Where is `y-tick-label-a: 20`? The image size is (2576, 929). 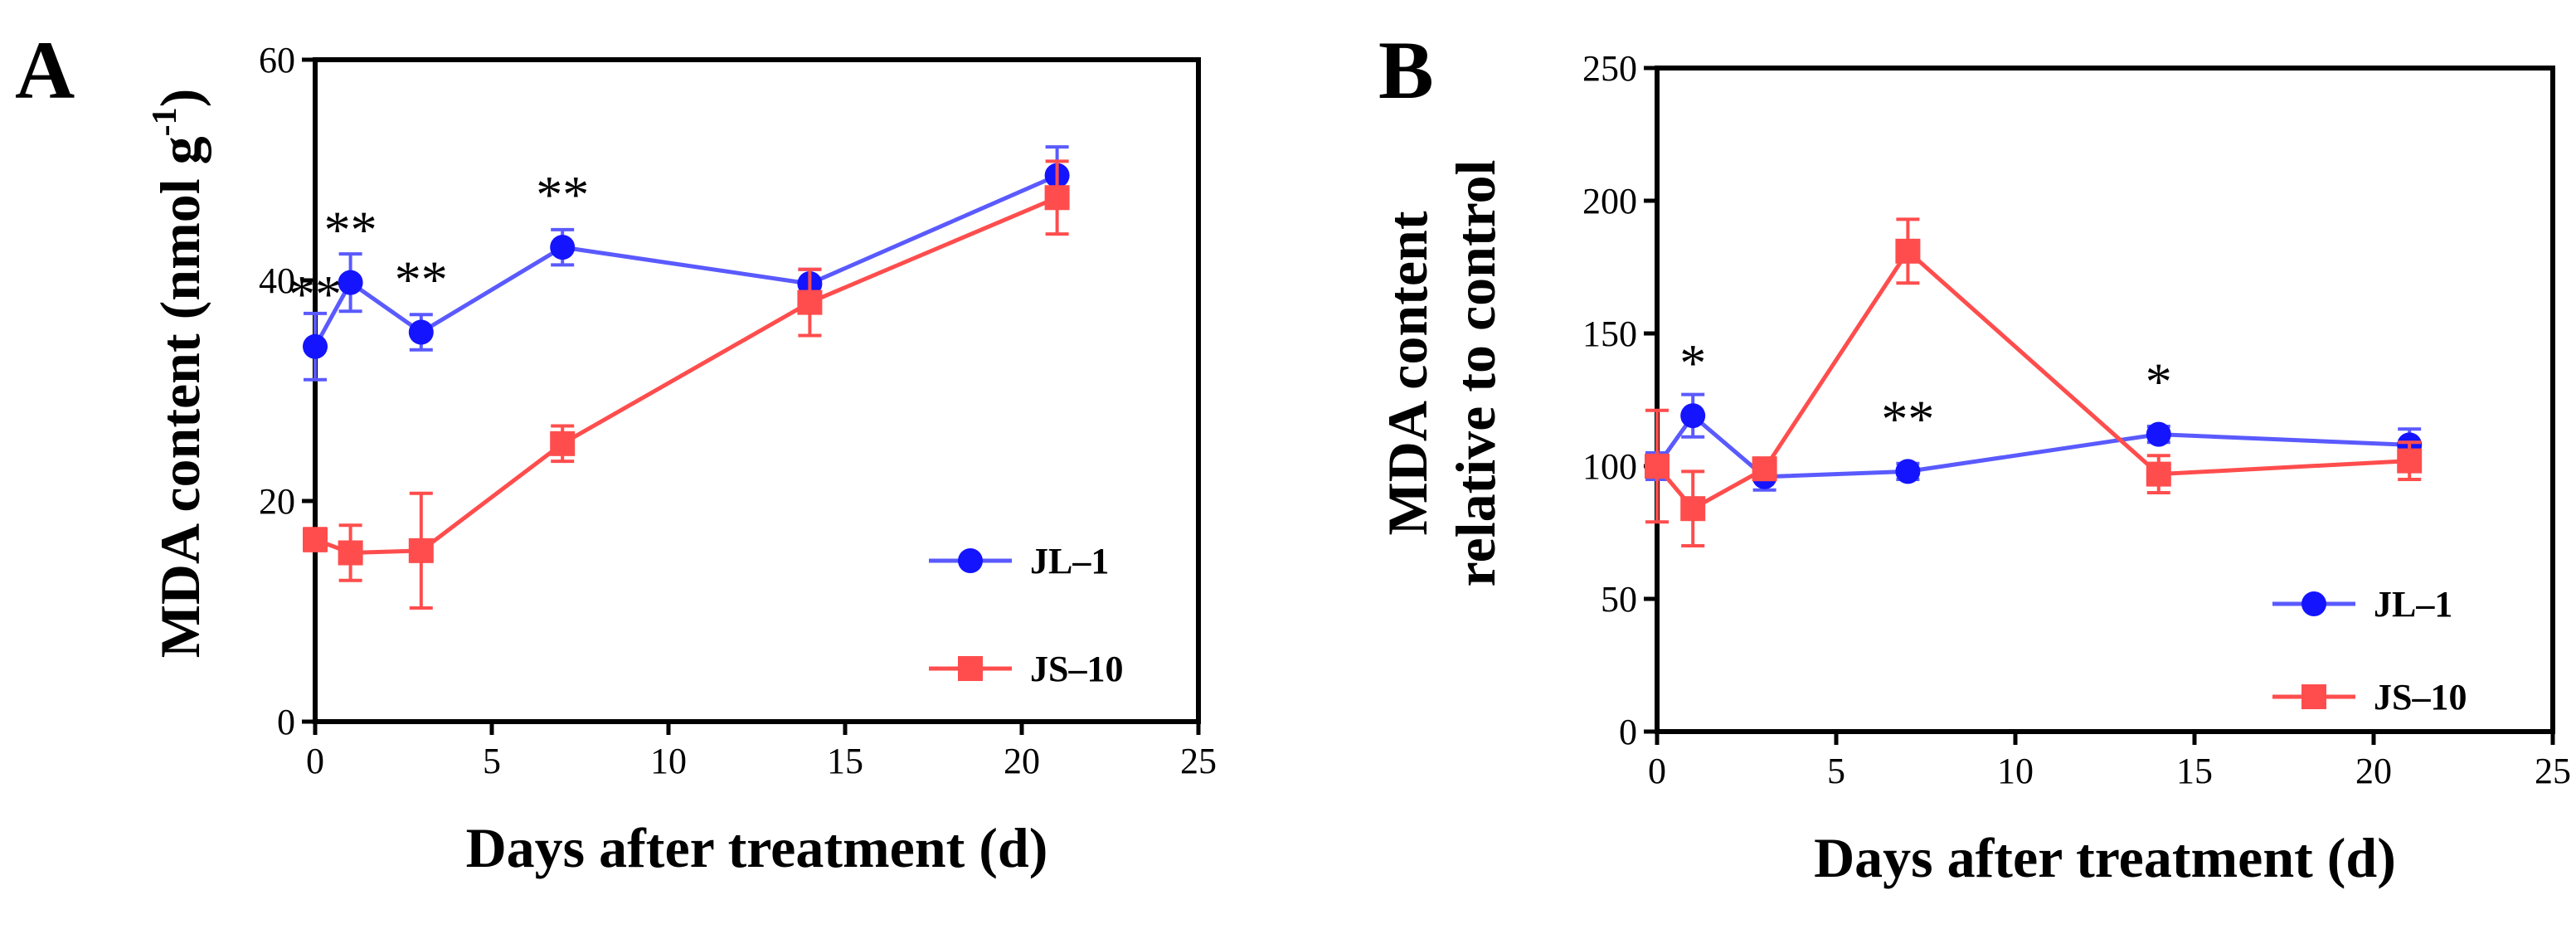 y-tick-label-a: 20 is located at coordinates (277, 501).